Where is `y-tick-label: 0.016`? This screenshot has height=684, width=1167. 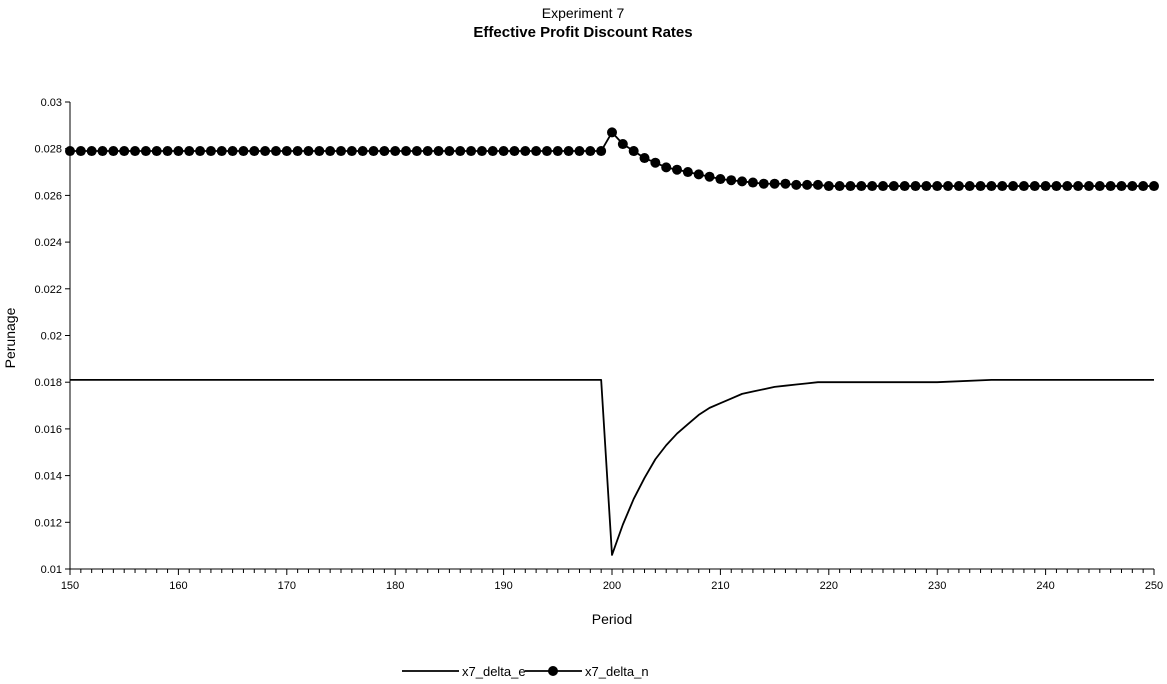
y-tick-label: 0.016 is located at coordinates (48, 430).